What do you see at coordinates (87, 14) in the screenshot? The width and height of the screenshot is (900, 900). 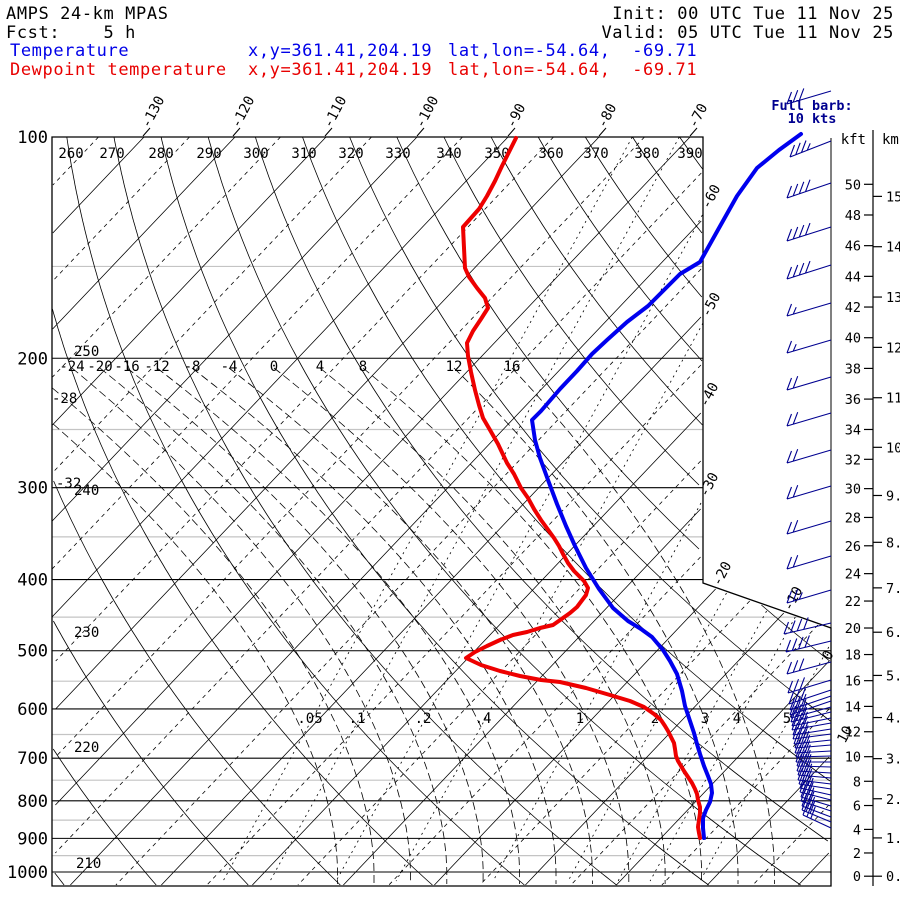 I see `chart-title: AMPS 24-km MPAS` at bounding box center [87, 14].